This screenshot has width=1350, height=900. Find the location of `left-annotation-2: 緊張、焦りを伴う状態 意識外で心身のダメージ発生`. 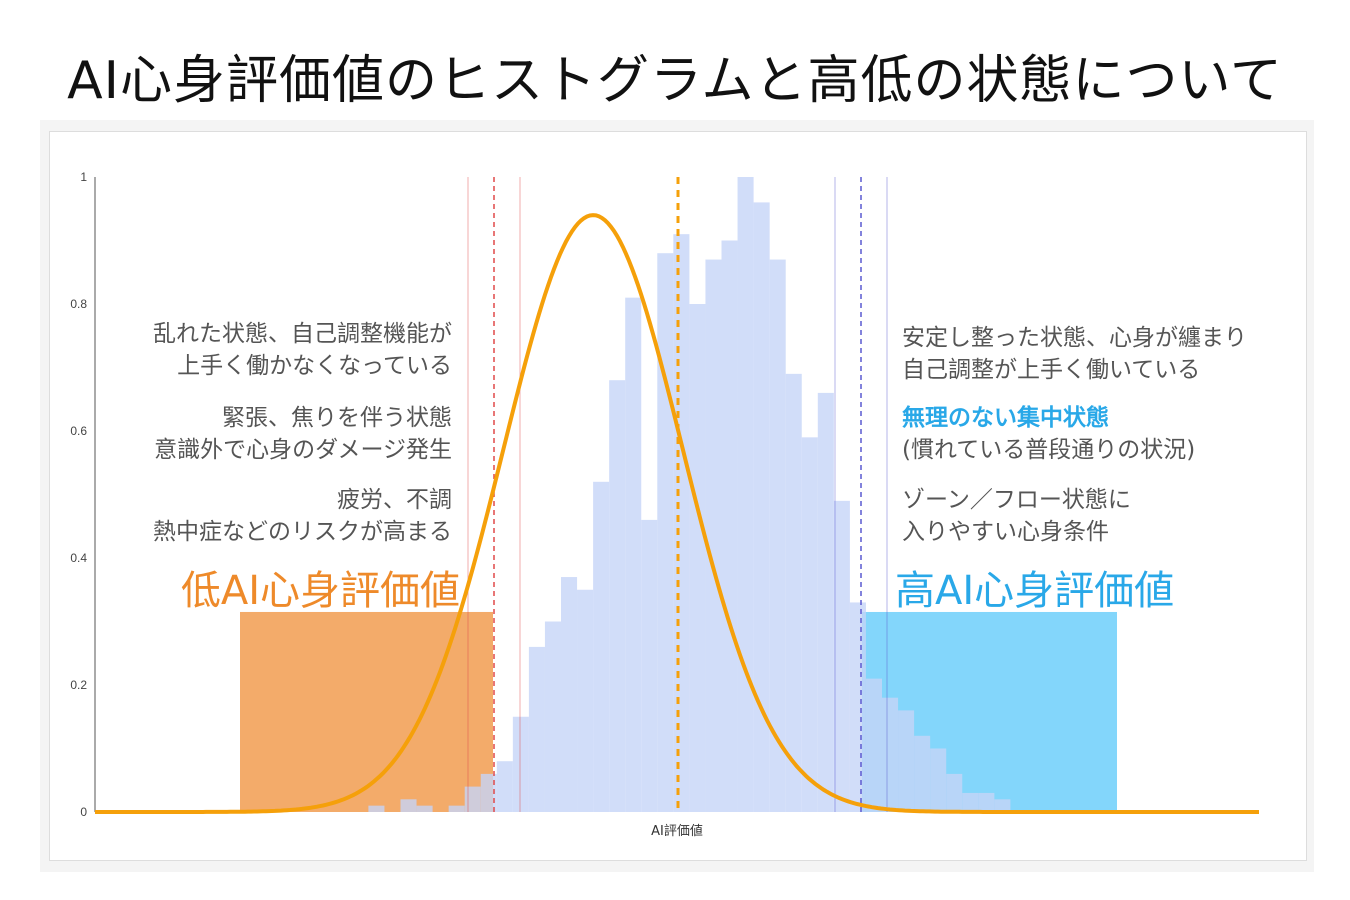

left-annotation-2: 緊張、焦りを伴う状態 意識外で心身のダメージ発生 is located at coordinates (303, 434).